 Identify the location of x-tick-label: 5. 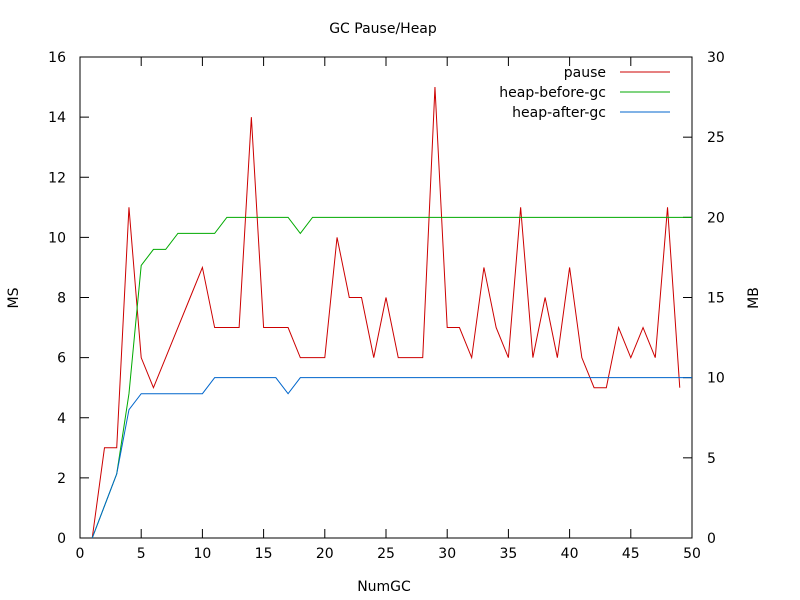
(141, 554).